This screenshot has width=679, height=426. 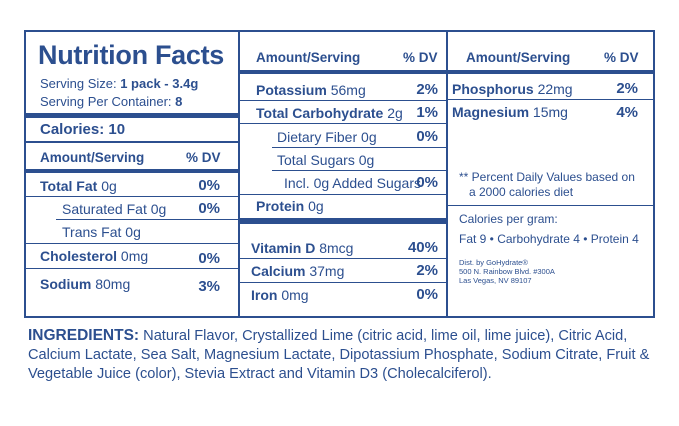 I want to click on nutrient-amount: 22mg, so click(x=555, y=89).